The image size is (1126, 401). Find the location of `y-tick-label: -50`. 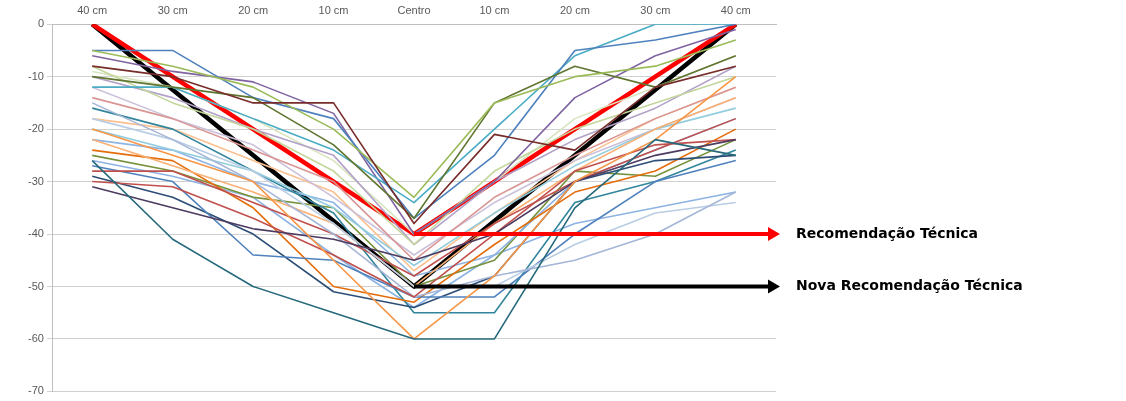

y-tick-label: -50 is located at coordinates (36, 285).